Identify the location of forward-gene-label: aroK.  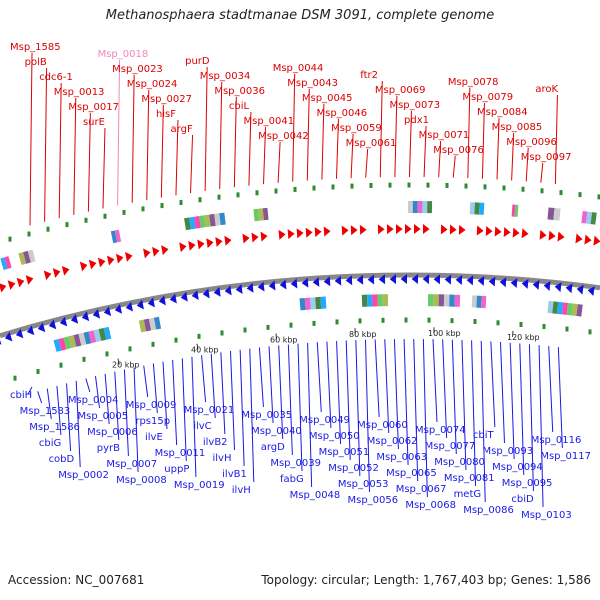
(546, 89).